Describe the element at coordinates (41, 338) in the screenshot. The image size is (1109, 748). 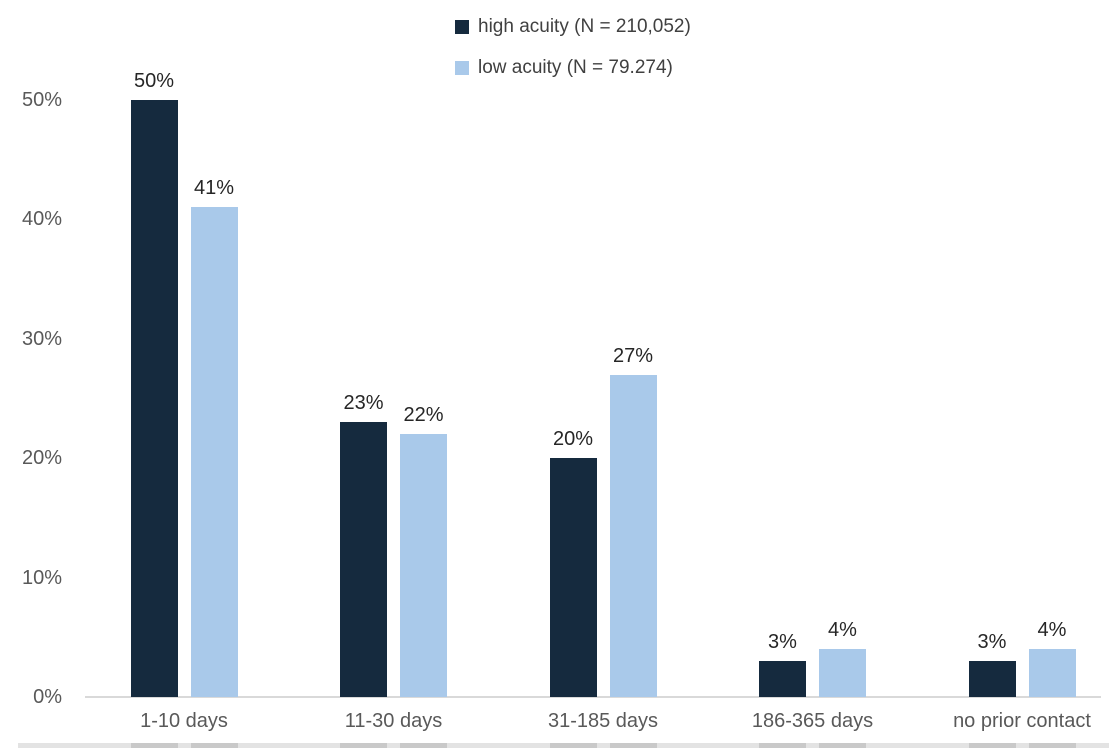
I see `y-axis-tick-label: 30%` at that location.